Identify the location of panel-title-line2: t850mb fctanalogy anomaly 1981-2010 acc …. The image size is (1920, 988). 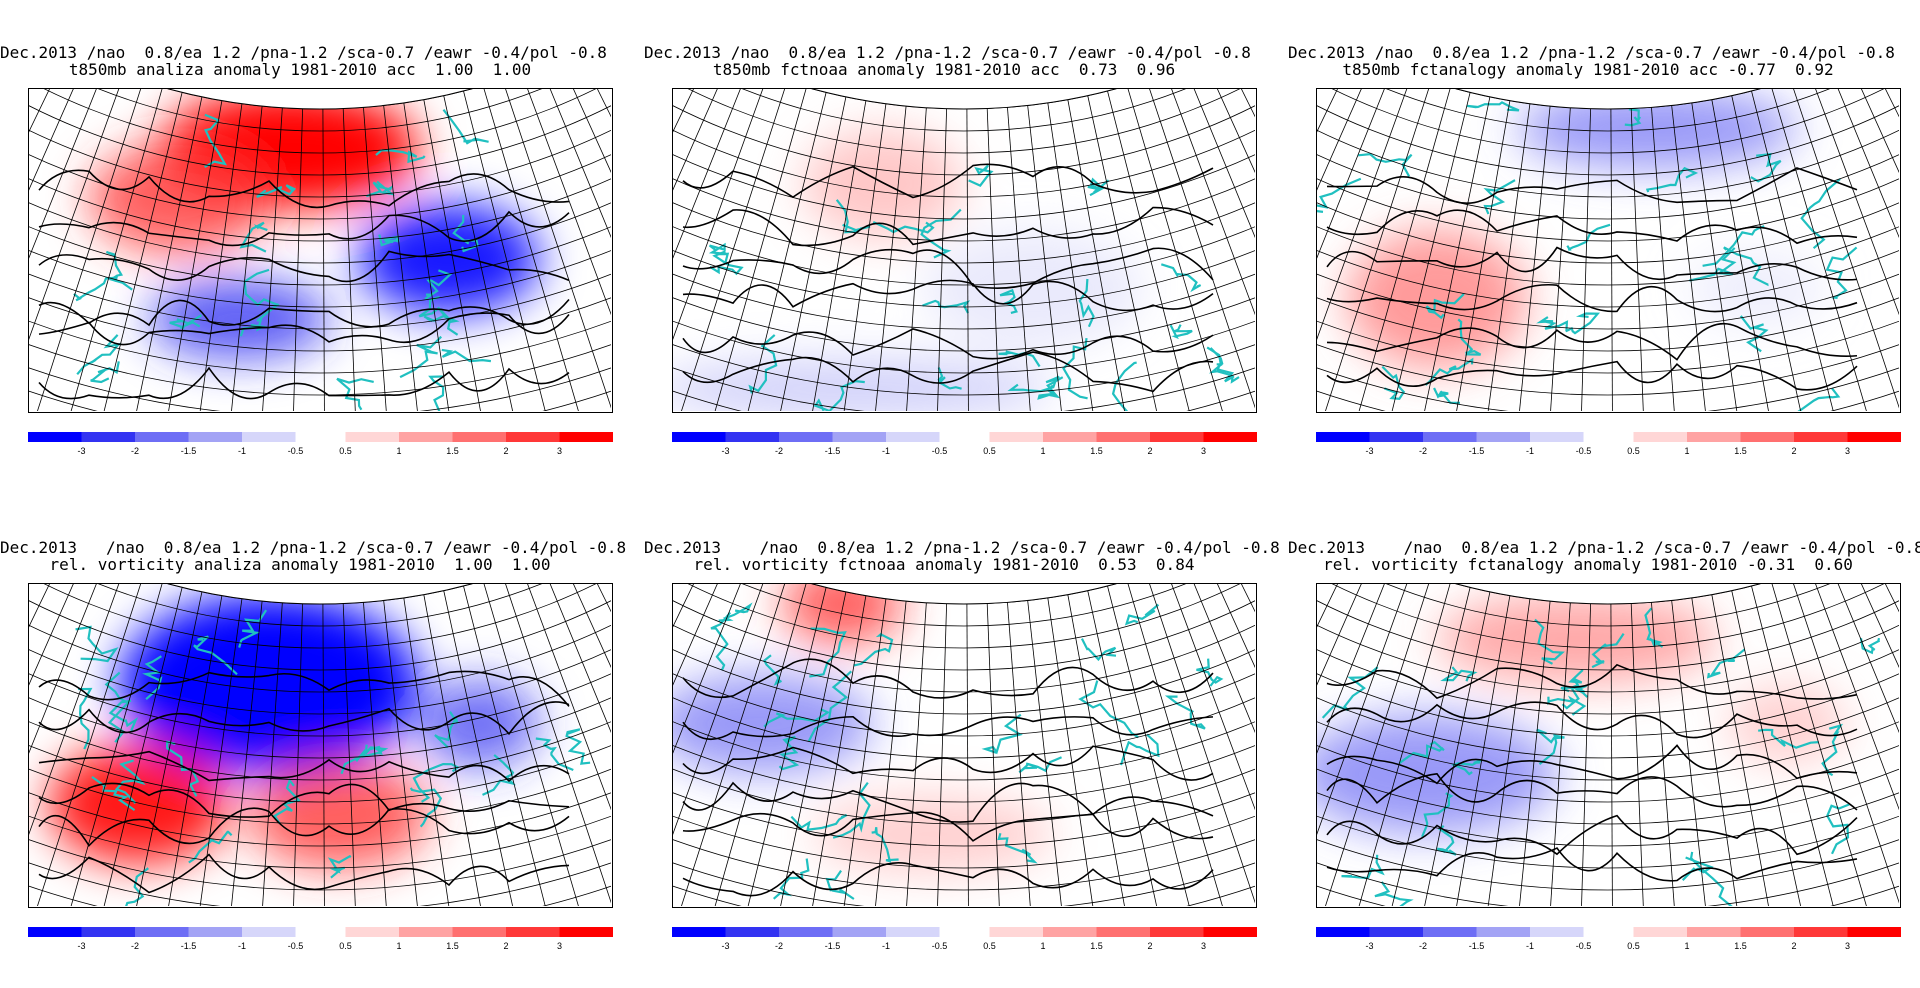
(1588, 69).